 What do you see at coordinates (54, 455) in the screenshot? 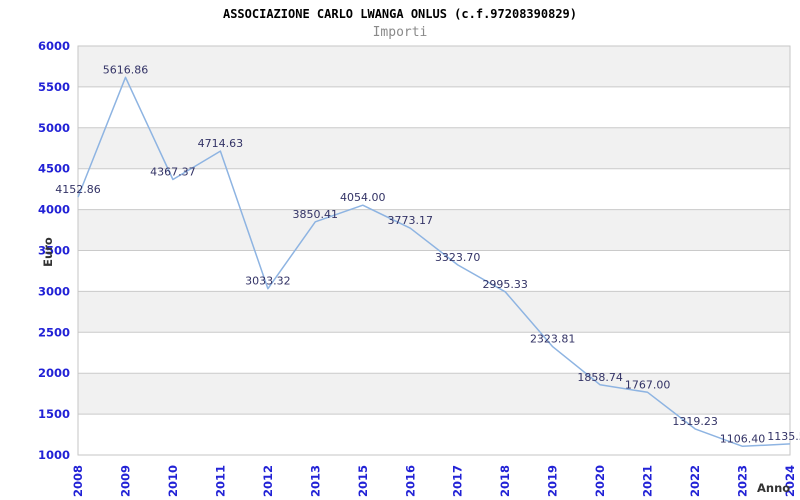
I see `y-tick-label: 1000` at bounding box center [54, 455].